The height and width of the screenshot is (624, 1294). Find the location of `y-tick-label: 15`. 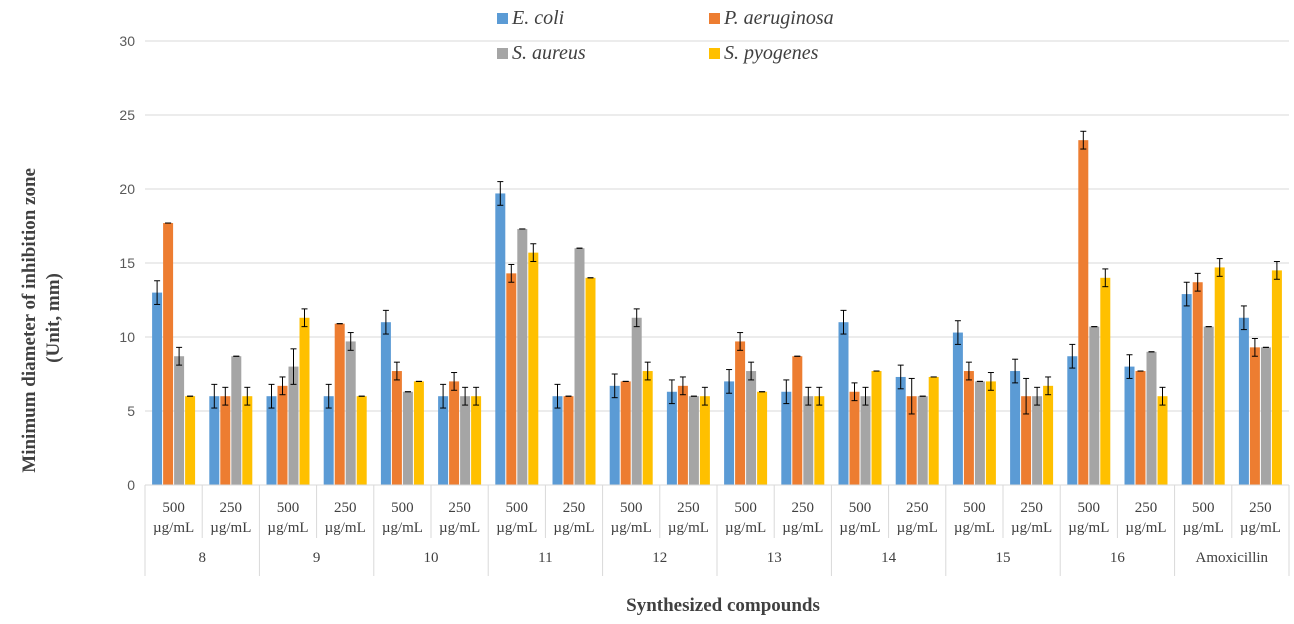

y-tick-label: 15 is located at coordinates (127, 263).